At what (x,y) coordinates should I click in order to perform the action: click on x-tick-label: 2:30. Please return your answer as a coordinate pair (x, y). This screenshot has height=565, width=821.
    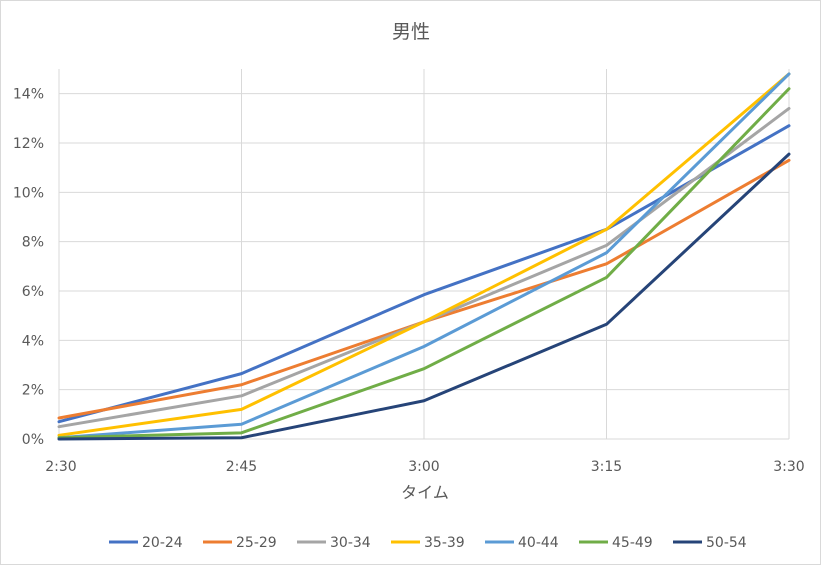
    Looking at the image, I should click on (60, 467).